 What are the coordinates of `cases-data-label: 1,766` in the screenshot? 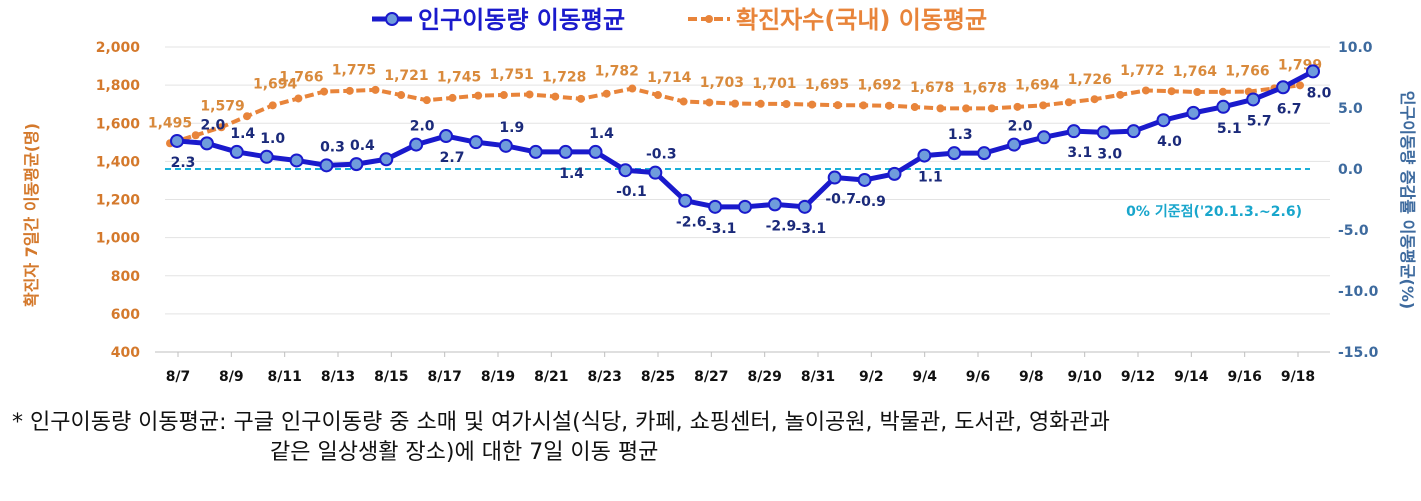 It's located at (1247, 72).